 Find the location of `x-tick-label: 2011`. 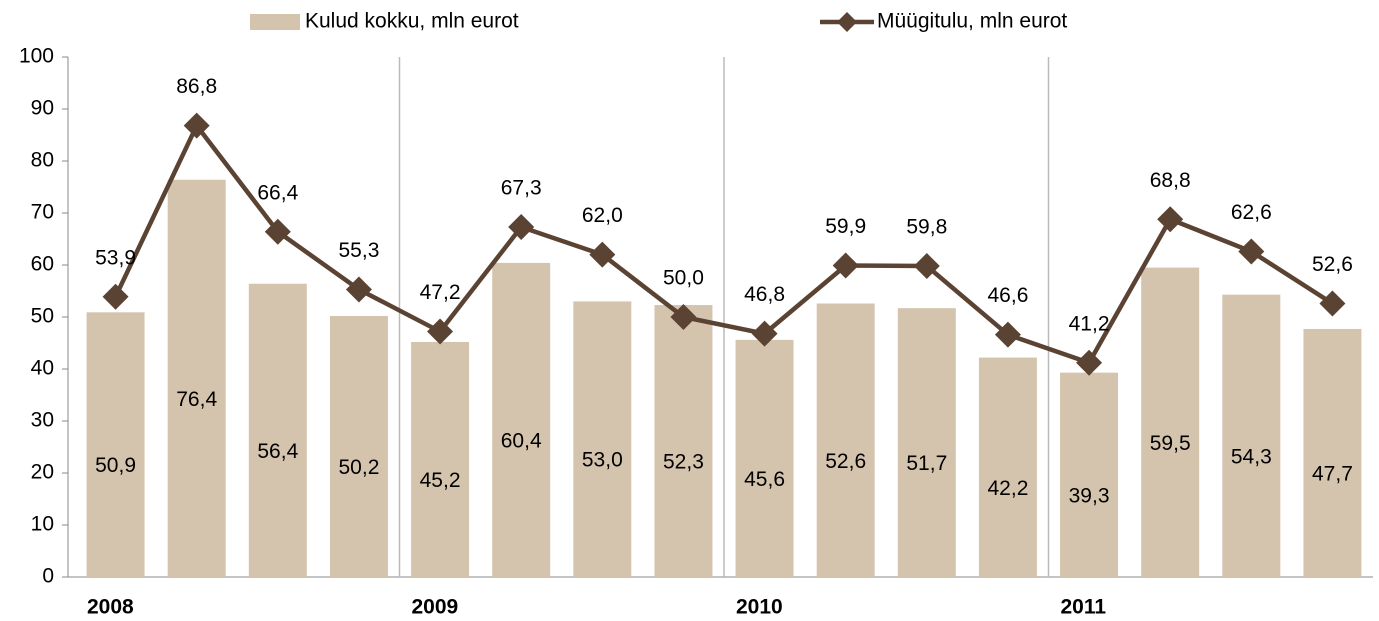

x-tick-label: 2011 is located at coordinates (1084, 607).